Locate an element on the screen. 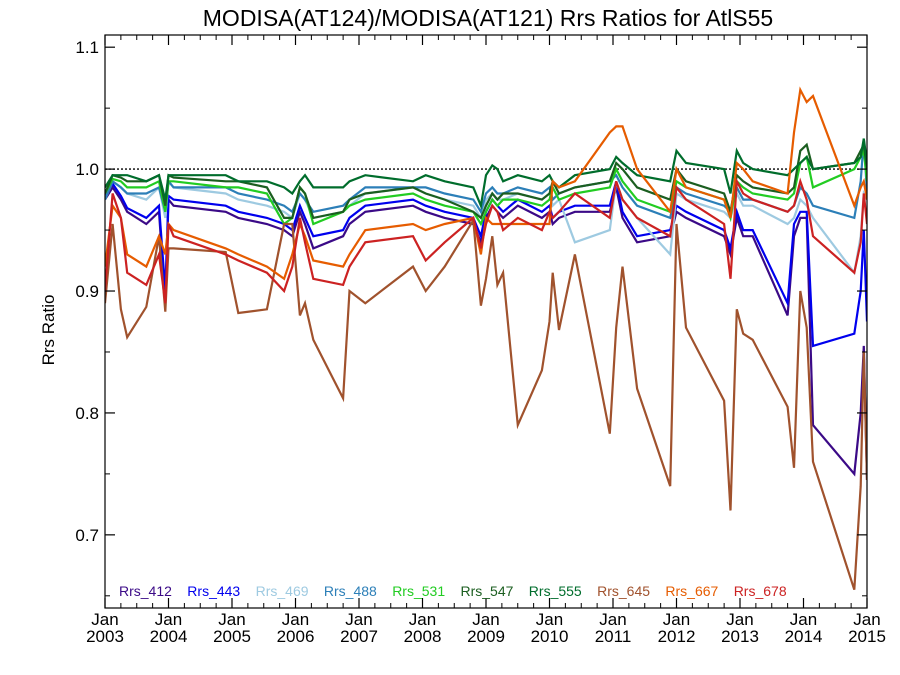 This screenshot has height=675, width=900. x-tick-year-label: 2014 is located at coordinates (804, 636).